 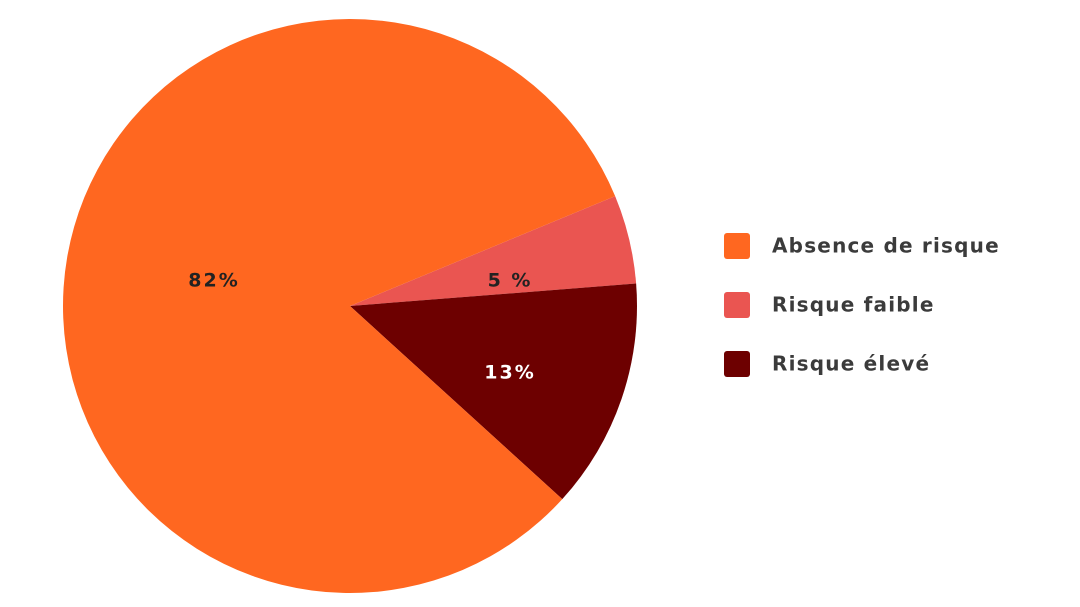 What do you see at coordinates (213, 281) in the screenshot?
I see `slice-value-label: 82%` at bounding box center [213, 281].